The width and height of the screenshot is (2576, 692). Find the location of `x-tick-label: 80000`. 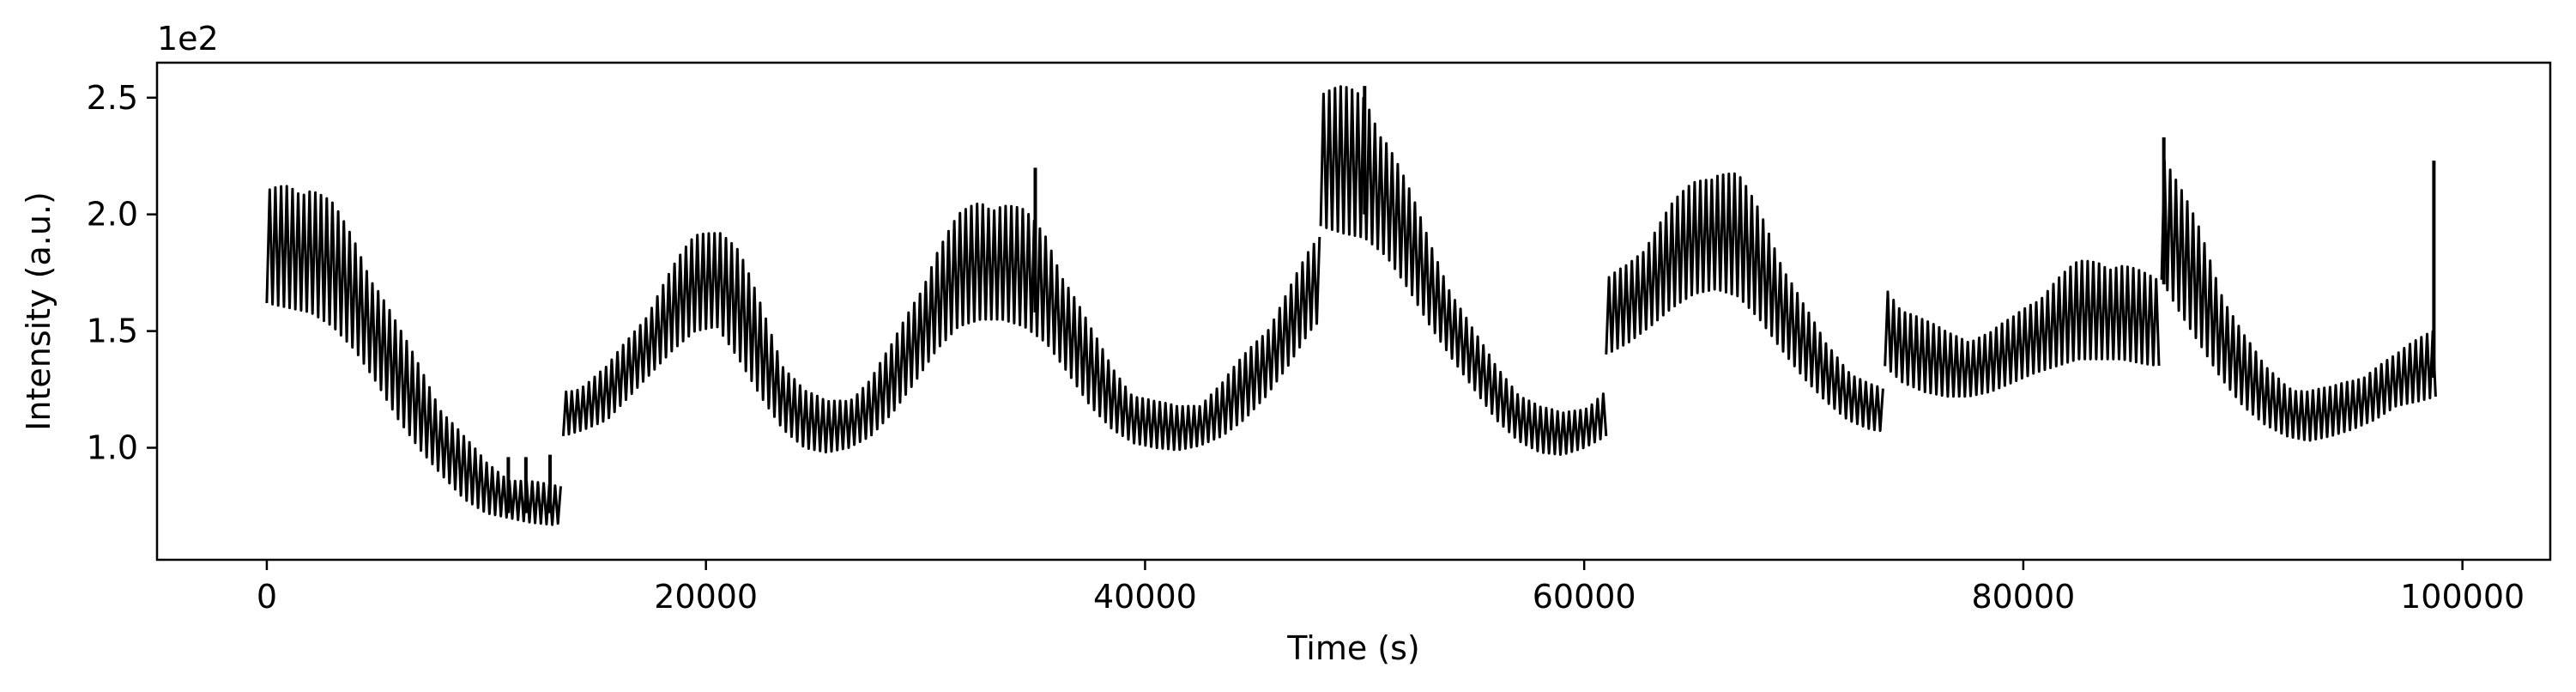

x-tick-label: 80000 is located at coordinates (2023, 597).